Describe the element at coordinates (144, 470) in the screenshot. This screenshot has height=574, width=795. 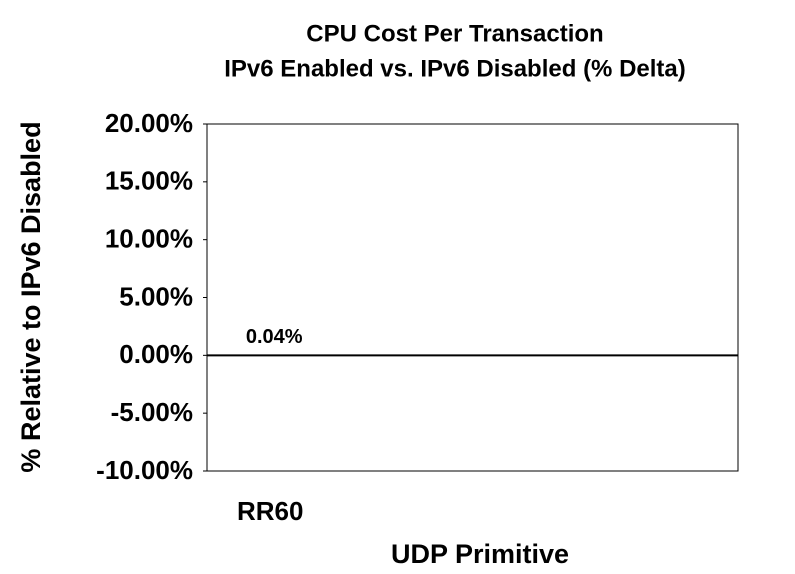
I see `y-tick-label: -10.00%` at that location.